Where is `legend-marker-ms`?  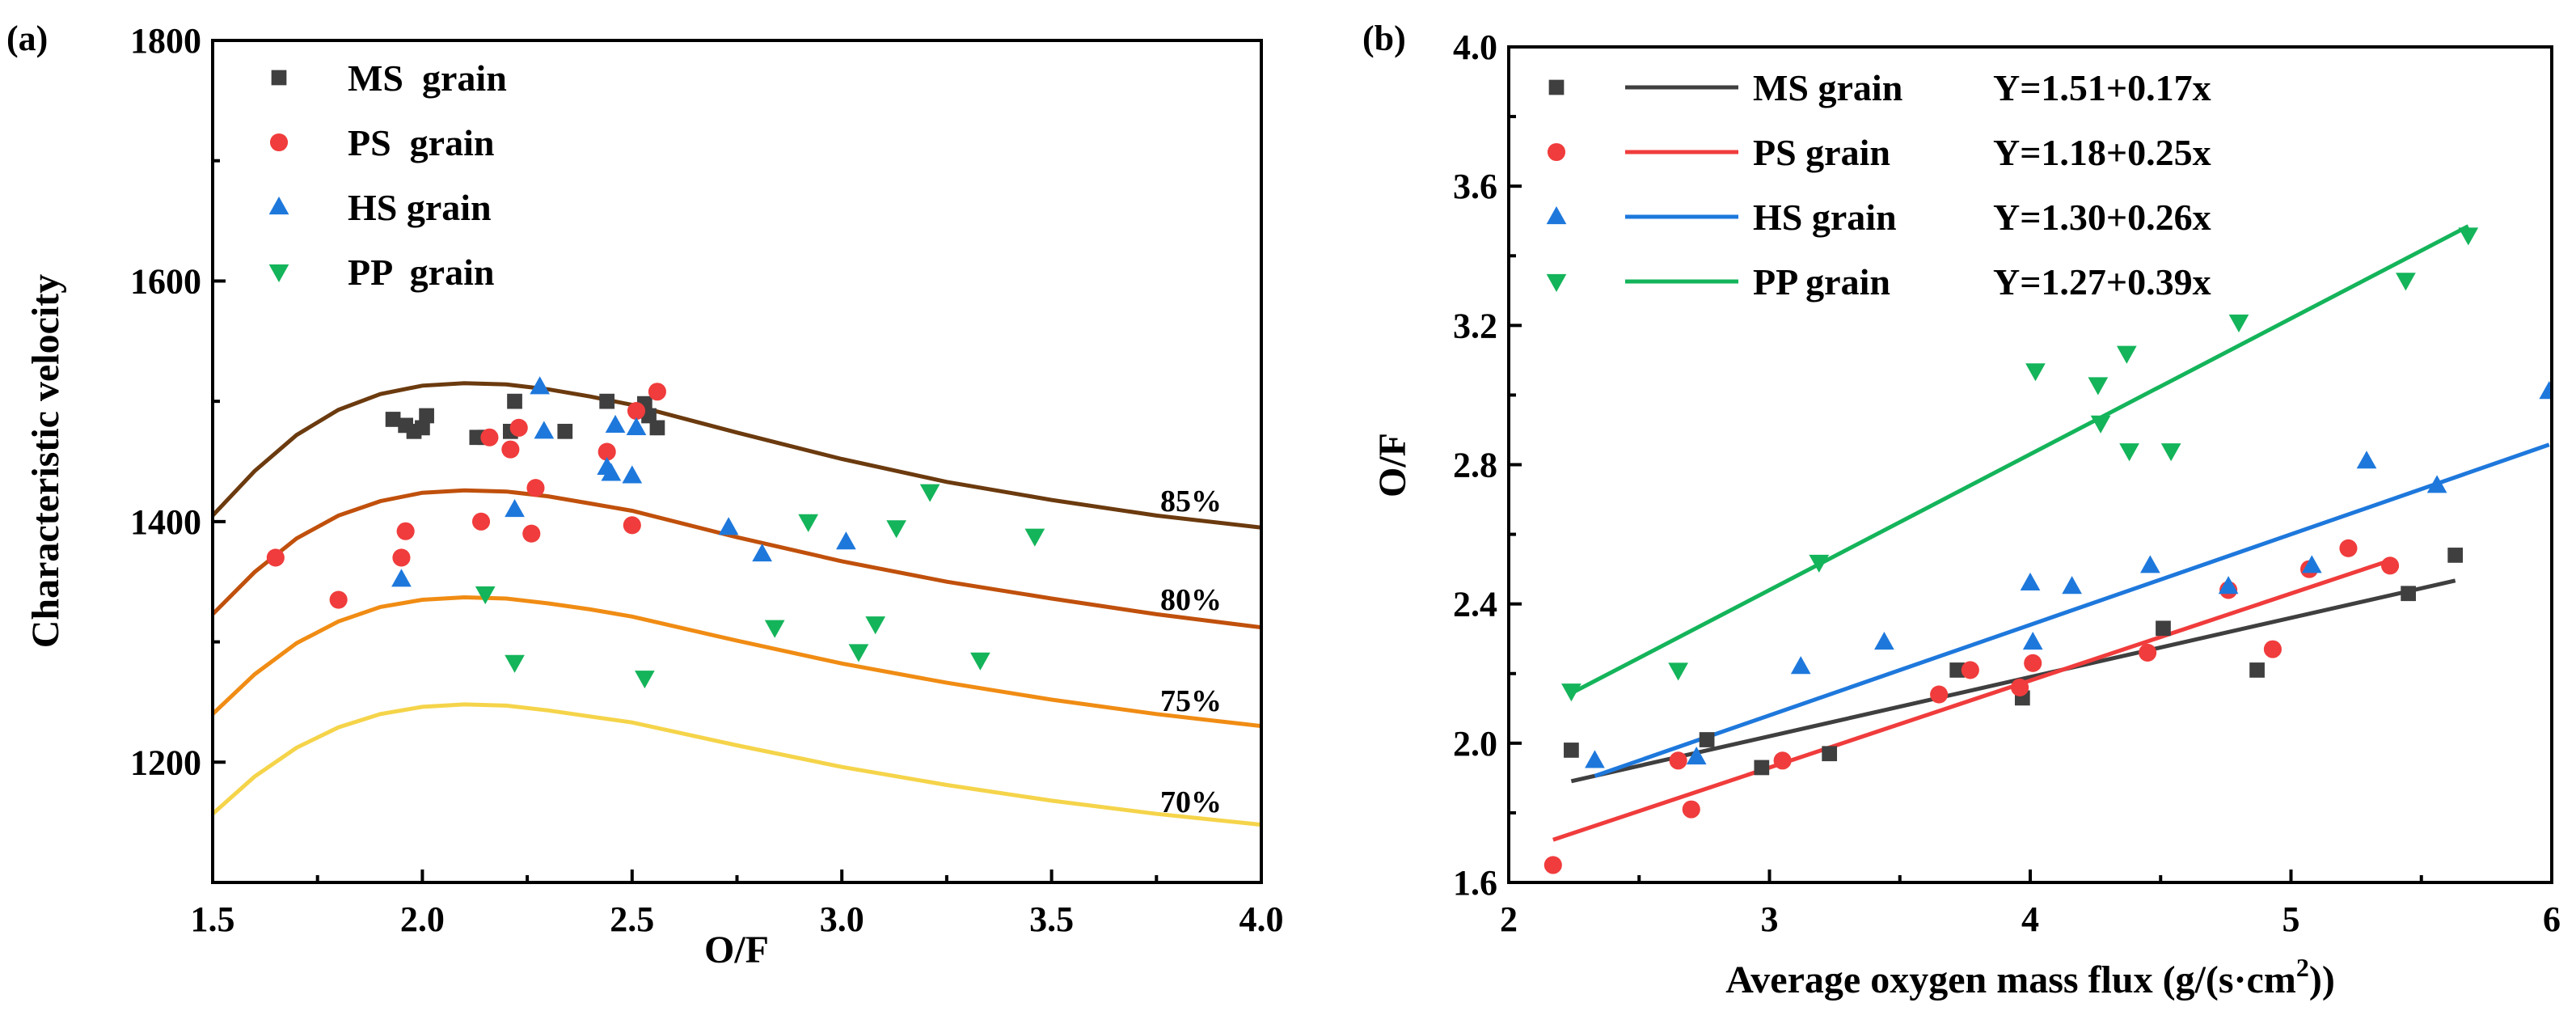 legend-marker-ms is located at coordinates (1556, 87).